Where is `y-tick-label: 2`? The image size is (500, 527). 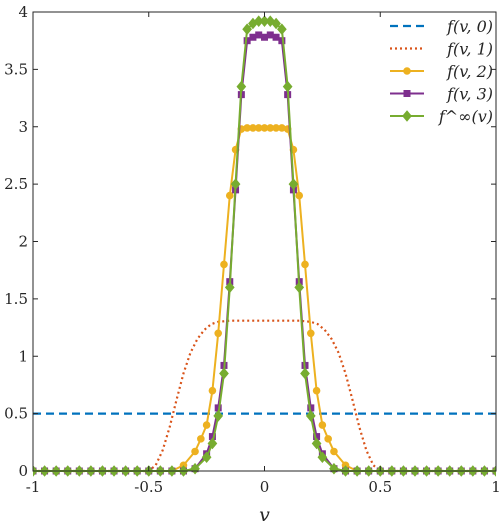 y-tick-label: 2 is located at coordinates (23, 242).